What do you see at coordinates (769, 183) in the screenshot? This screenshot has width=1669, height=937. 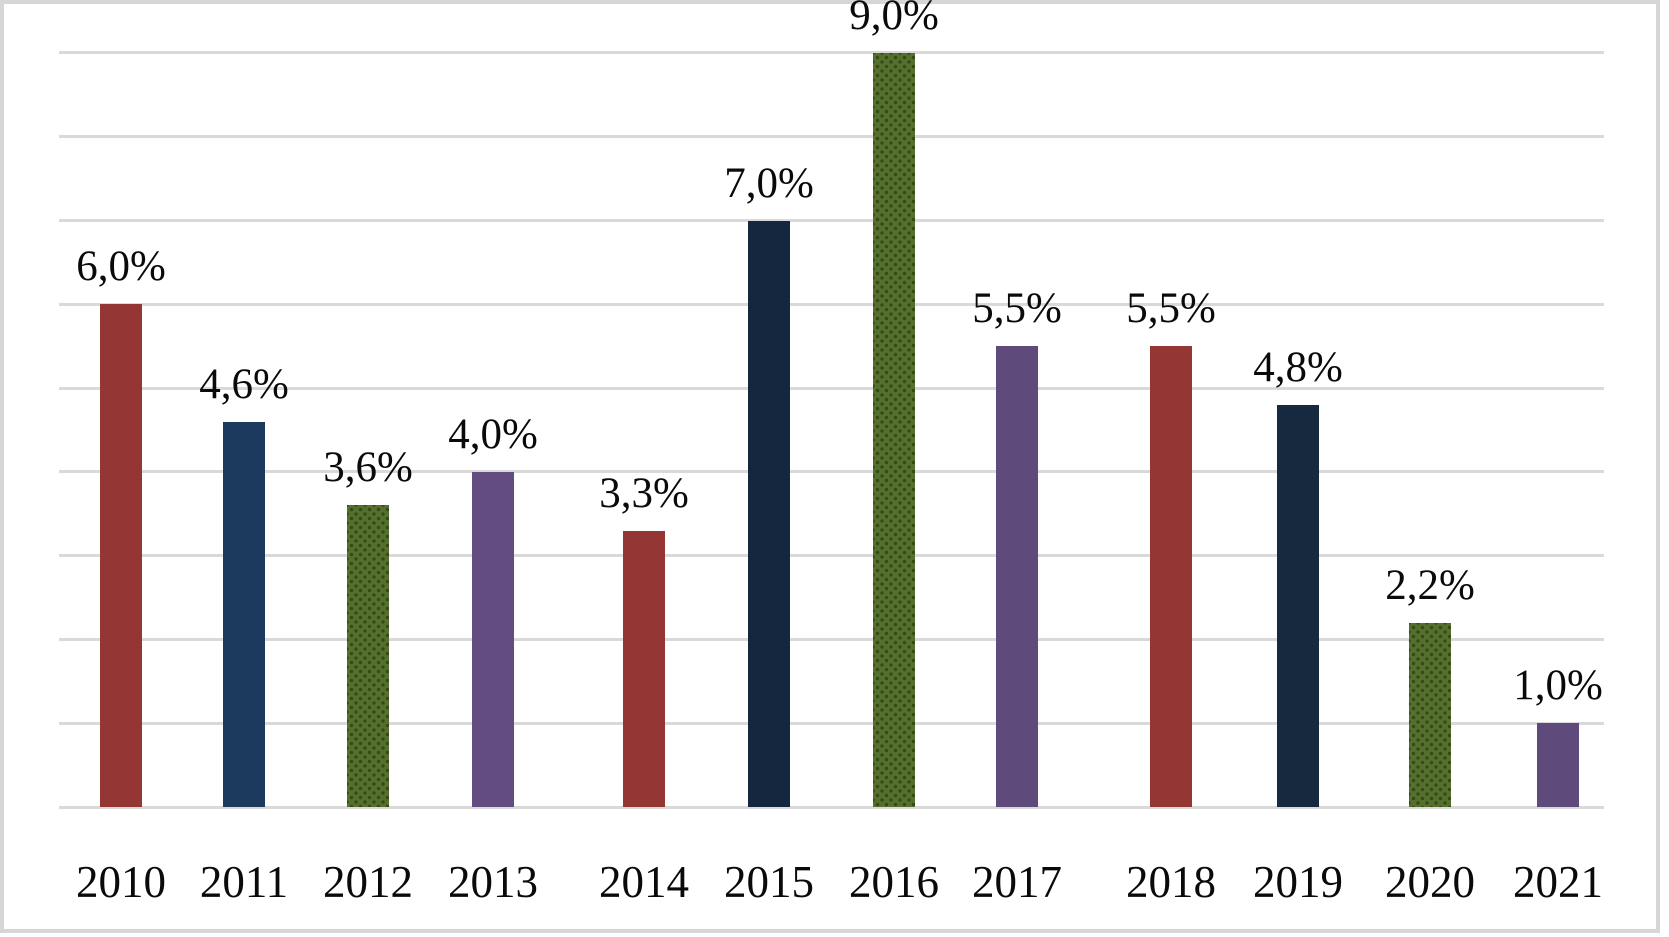 I see `value-label-2015: 7,0%` at bounding box center [769, 183].